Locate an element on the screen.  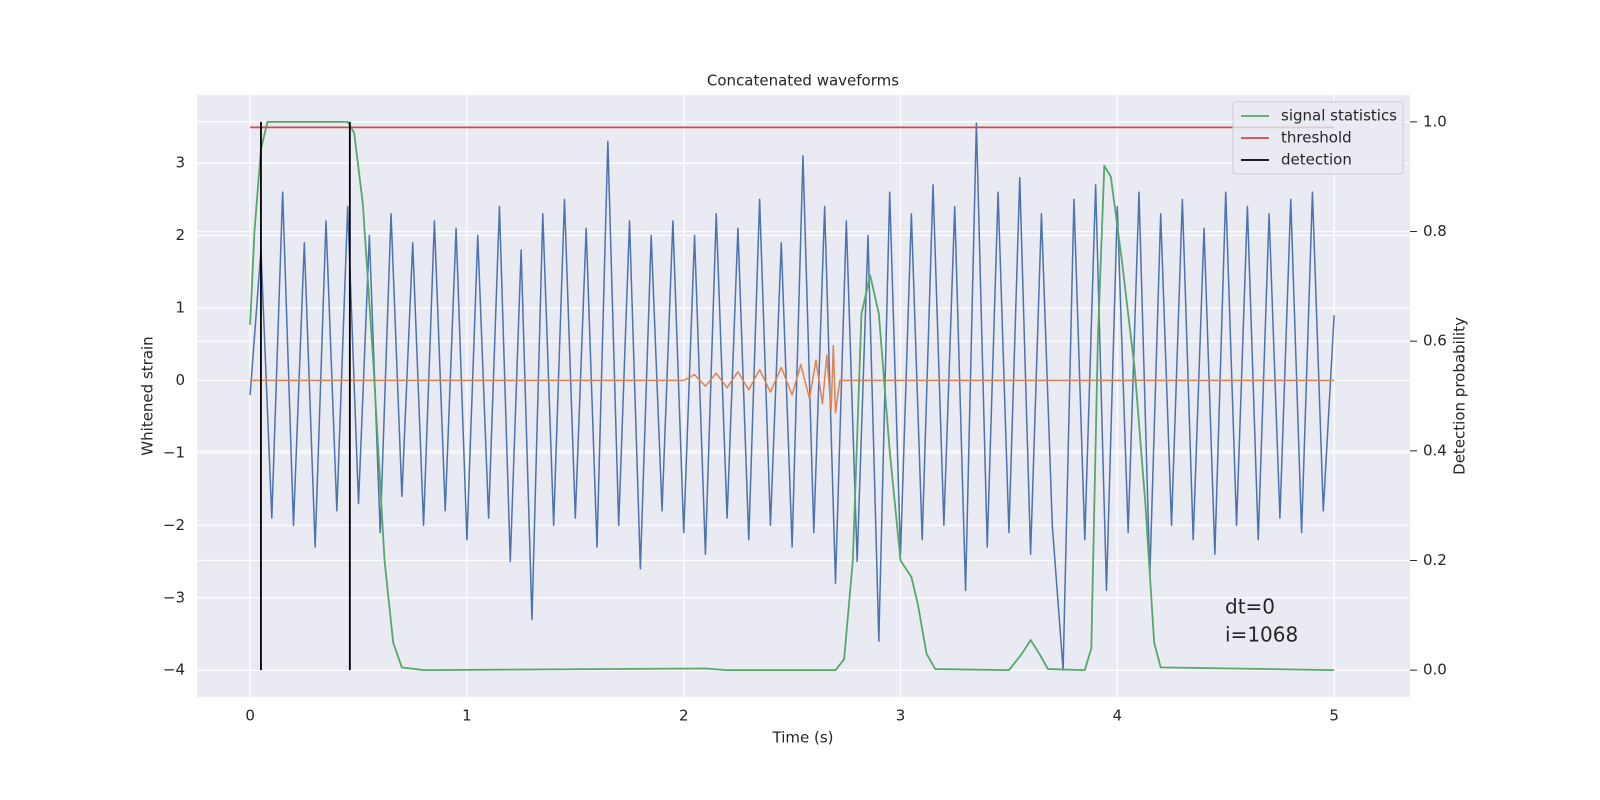
legend: signal statistics threshold detection is located at coordinates (1318, 138).